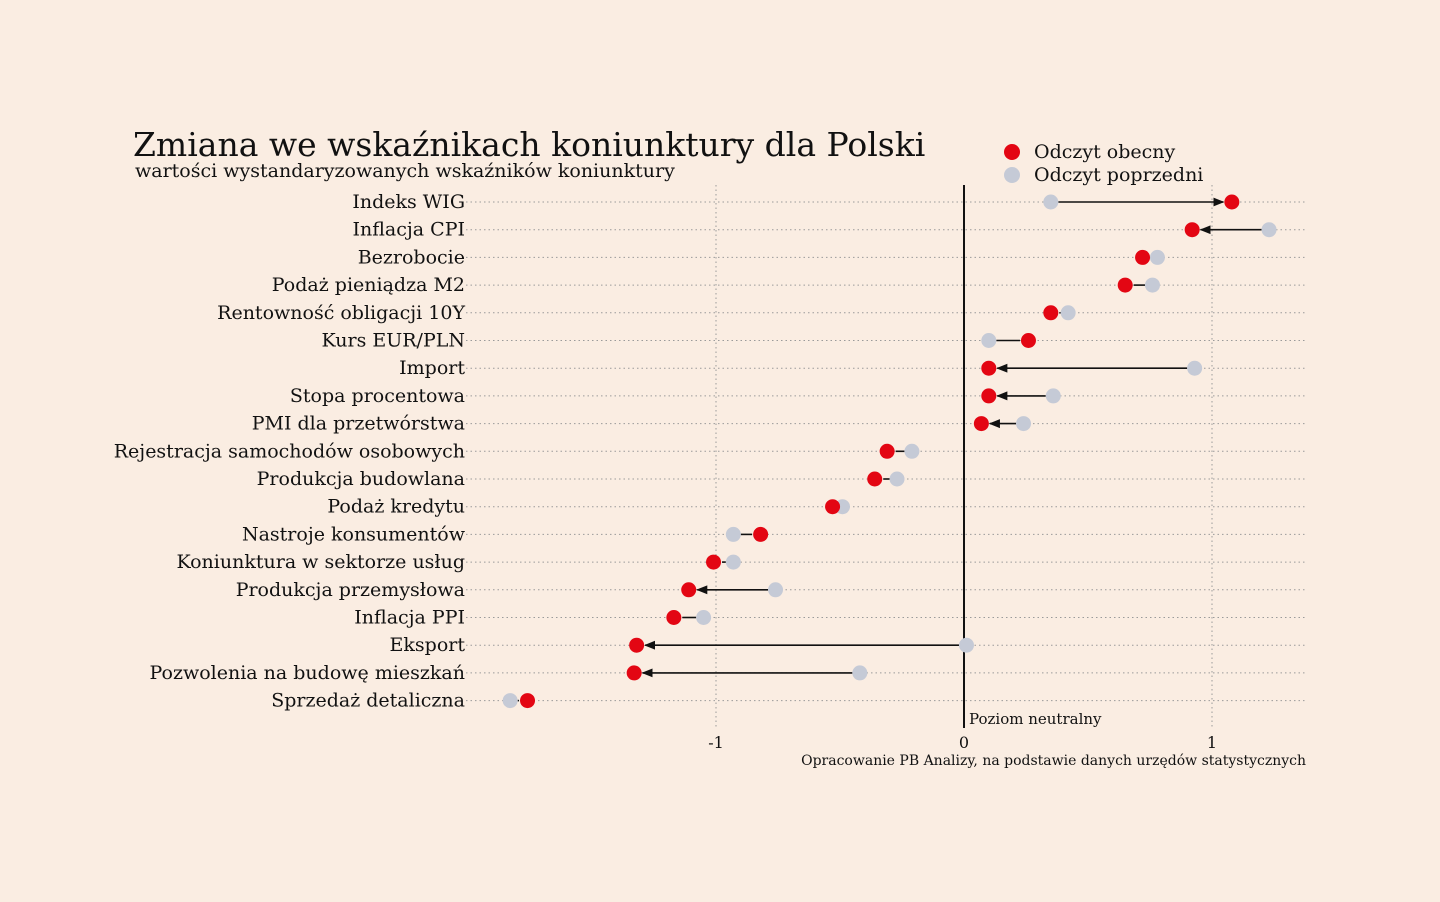  Describe the element at coordinates (377, 396) in the screenshot. I see `category-label: Stopa procentowa` at that location.